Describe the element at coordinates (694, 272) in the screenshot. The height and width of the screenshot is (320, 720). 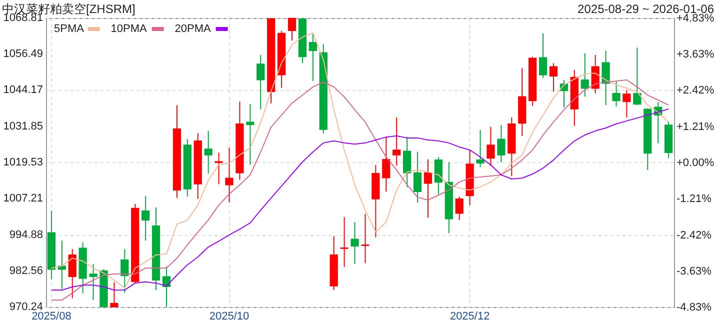
I see `y2-tick-label: -3.63%` at that location.